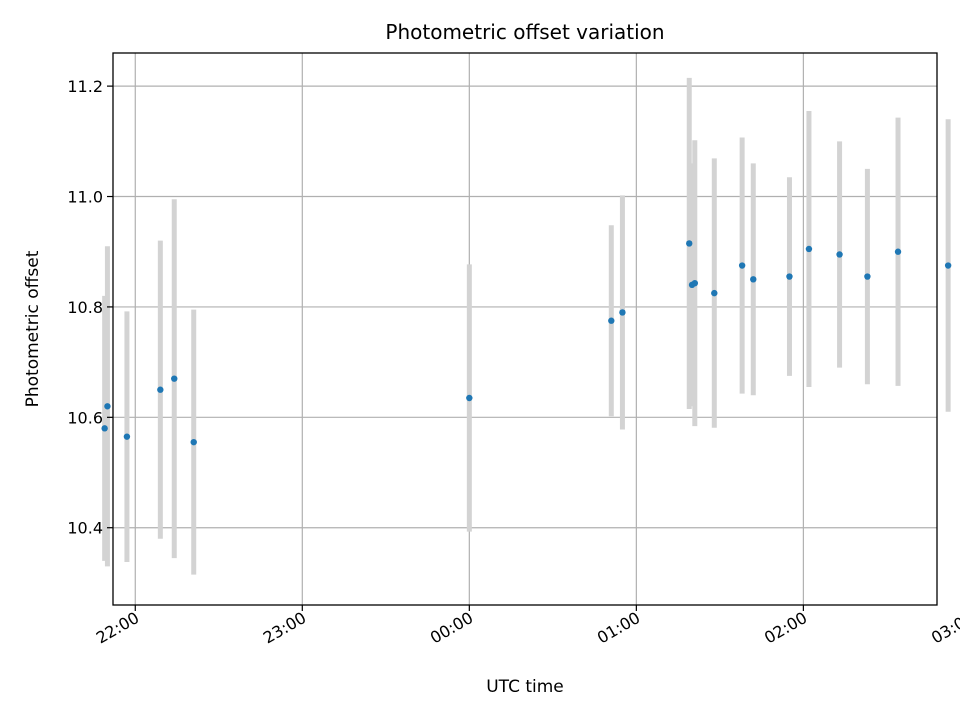 This screenshot has height=720, width=960. What do you see at coordinates (524, 32) in the screenshot?
I see `chart-title: Photometric offset variation` at bounding box center [524, 32].